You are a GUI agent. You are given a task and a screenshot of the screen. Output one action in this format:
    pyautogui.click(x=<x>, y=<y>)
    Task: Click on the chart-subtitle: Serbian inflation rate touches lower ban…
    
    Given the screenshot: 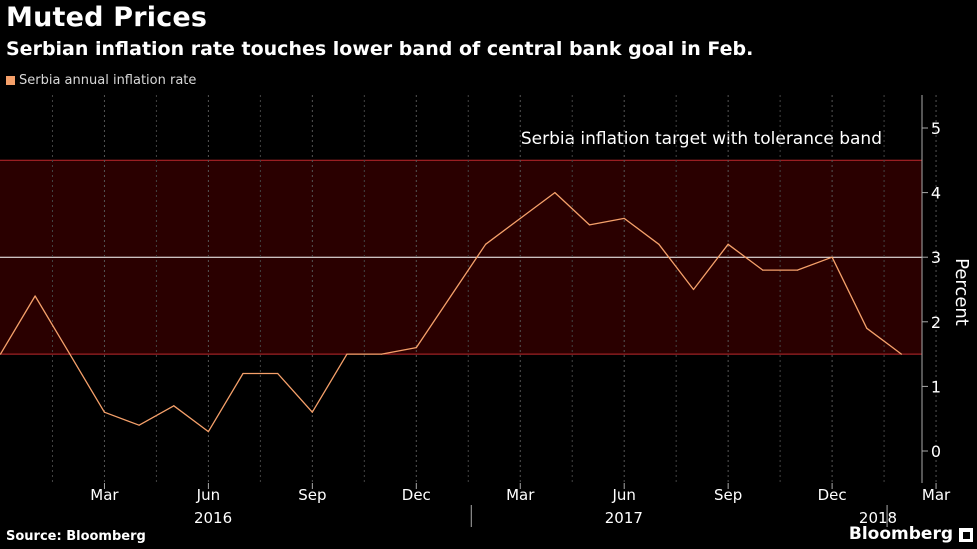 What is the action you would take?
    pyautogui.click(x=380, y=49)
    